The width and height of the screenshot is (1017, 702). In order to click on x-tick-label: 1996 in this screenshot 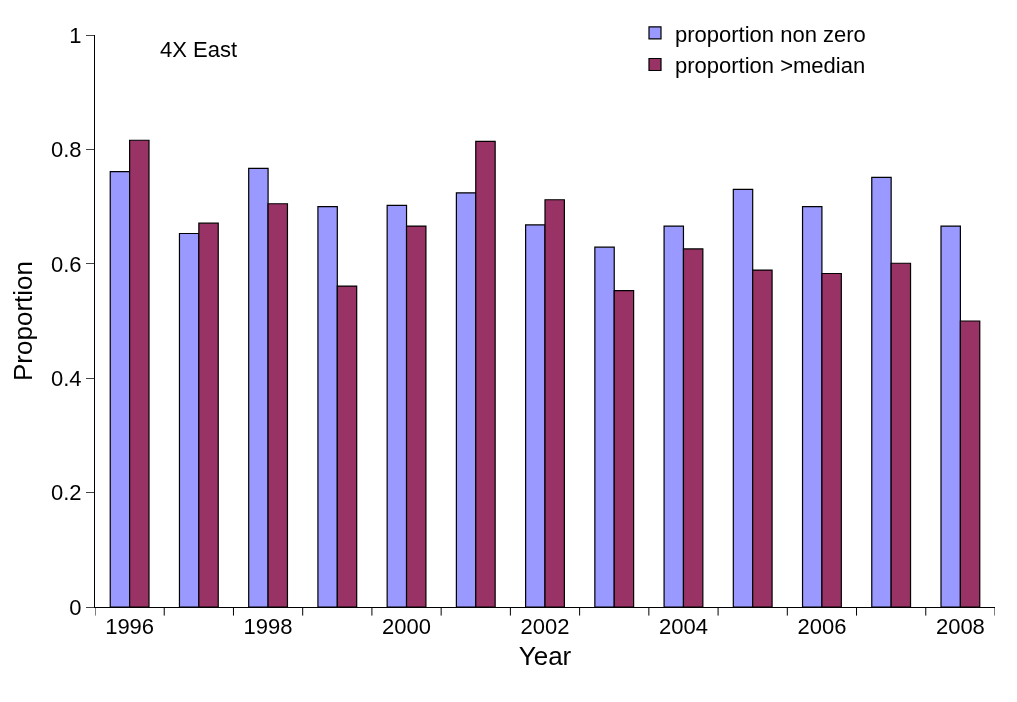, I will do `click(130, 627)`.